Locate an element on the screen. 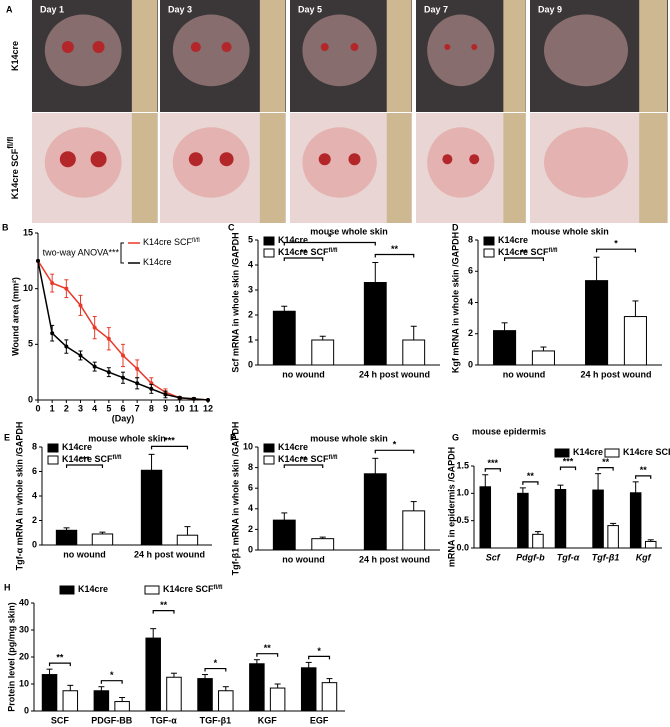  y-tick-label: 8 is located at coordinates (470, 239).